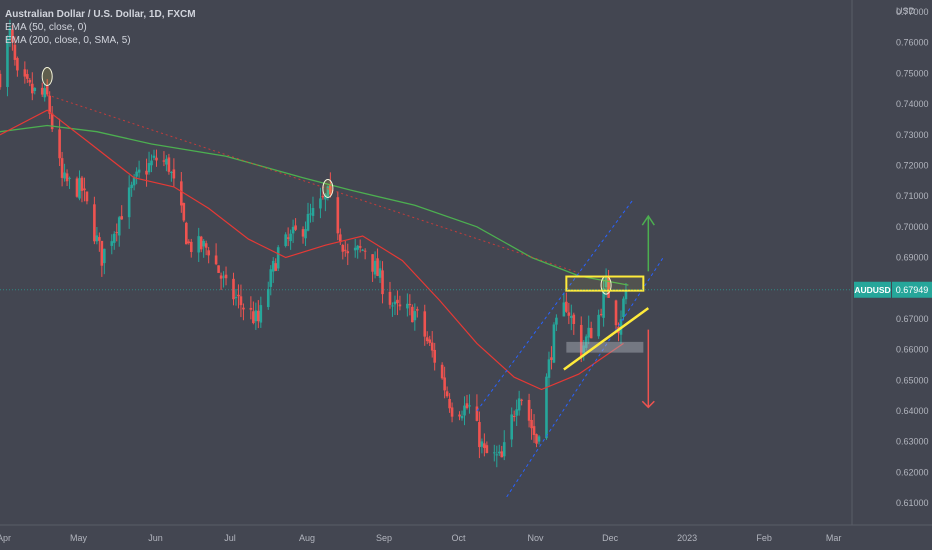 The height and width of the screenshot is (550, 932). What do you see at coordinates (648, 404) in the screenshot?
I see `down-arrow-head` at bounding box center [648, 404].